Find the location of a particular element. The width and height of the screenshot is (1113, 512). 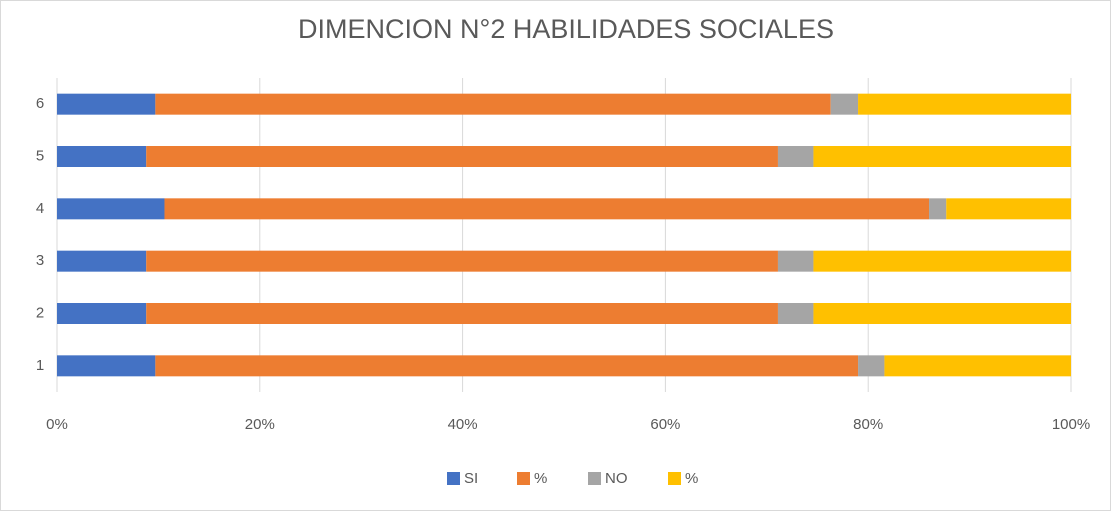

x-tick-label: 40% is located at coordinates (463, 424).